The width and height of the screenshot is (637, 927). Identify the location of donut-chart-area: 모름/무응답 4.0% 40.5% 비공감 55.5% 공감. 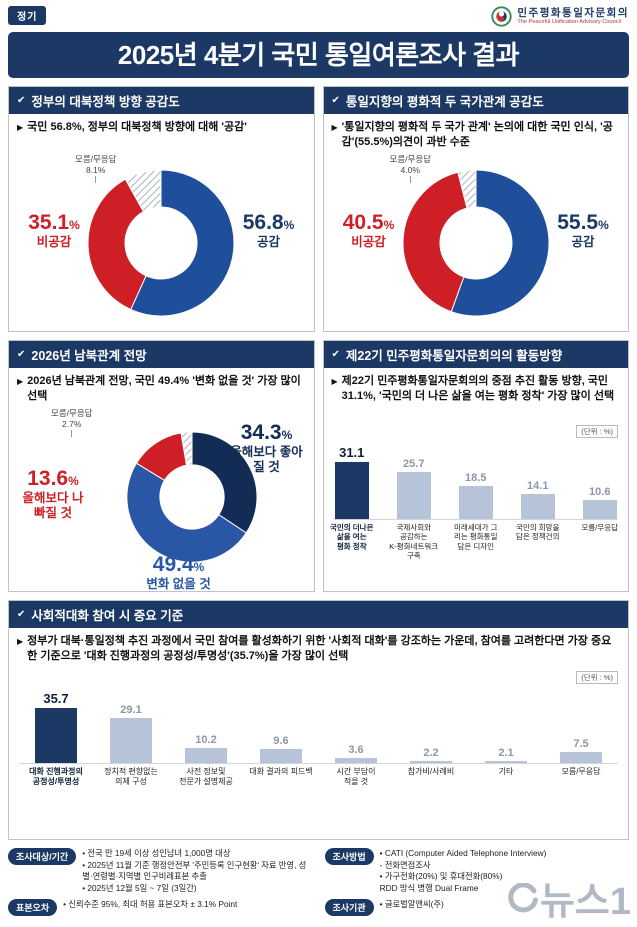
(476, 243).